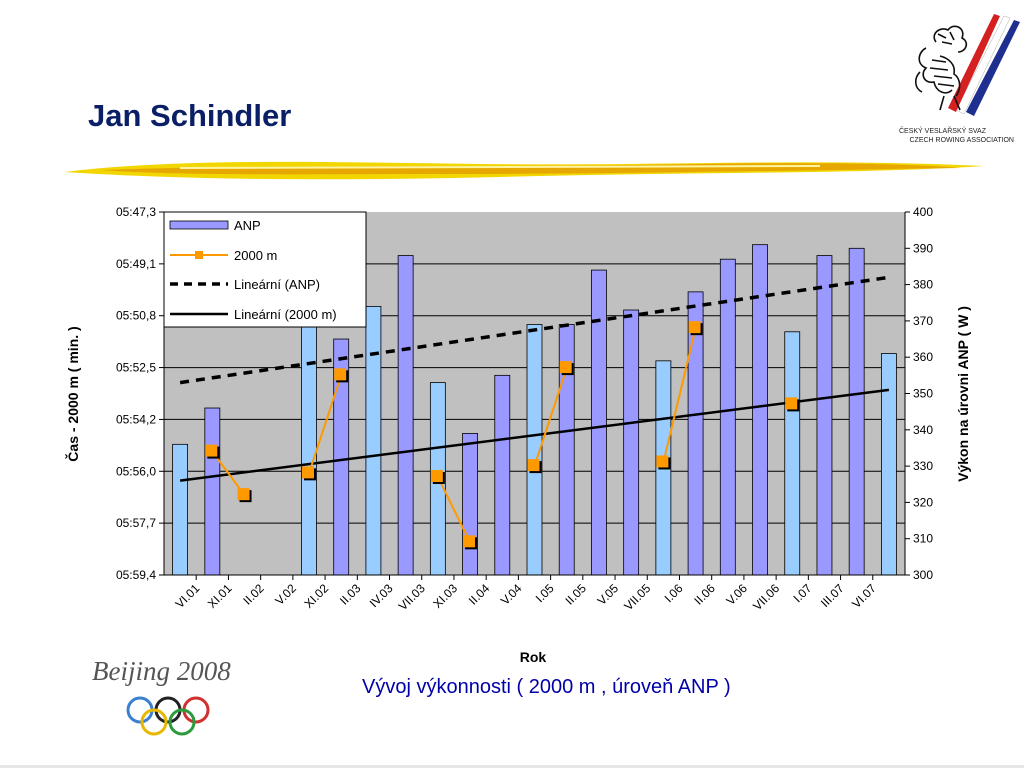 This screenshot has width=1024, height=768. What do you see at coordinates (704, 594) in the screenshot?
I see `x-tick-label: II.06` at bounding box center [704, 594].